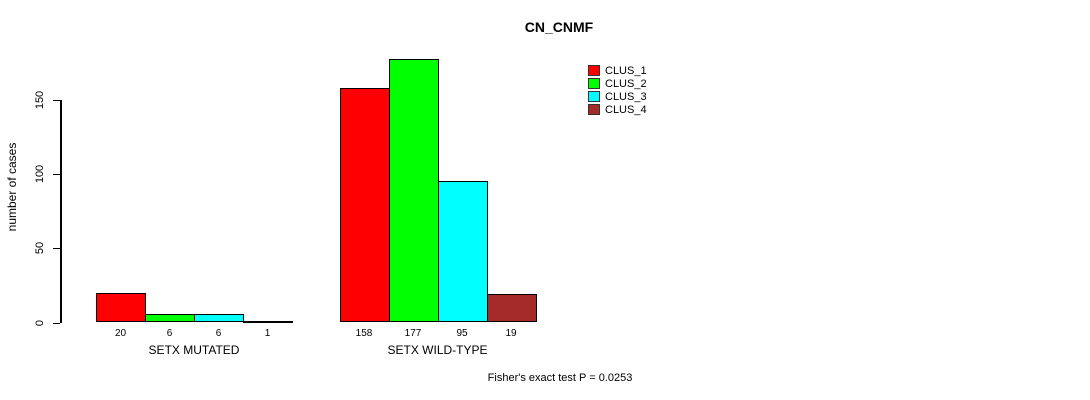 This screenshot has width=1090, height=400. What do you see at coordinates (594, 70) in the screenshot?
I see `clus1-color-swatch` at bounding box center [594, 70].